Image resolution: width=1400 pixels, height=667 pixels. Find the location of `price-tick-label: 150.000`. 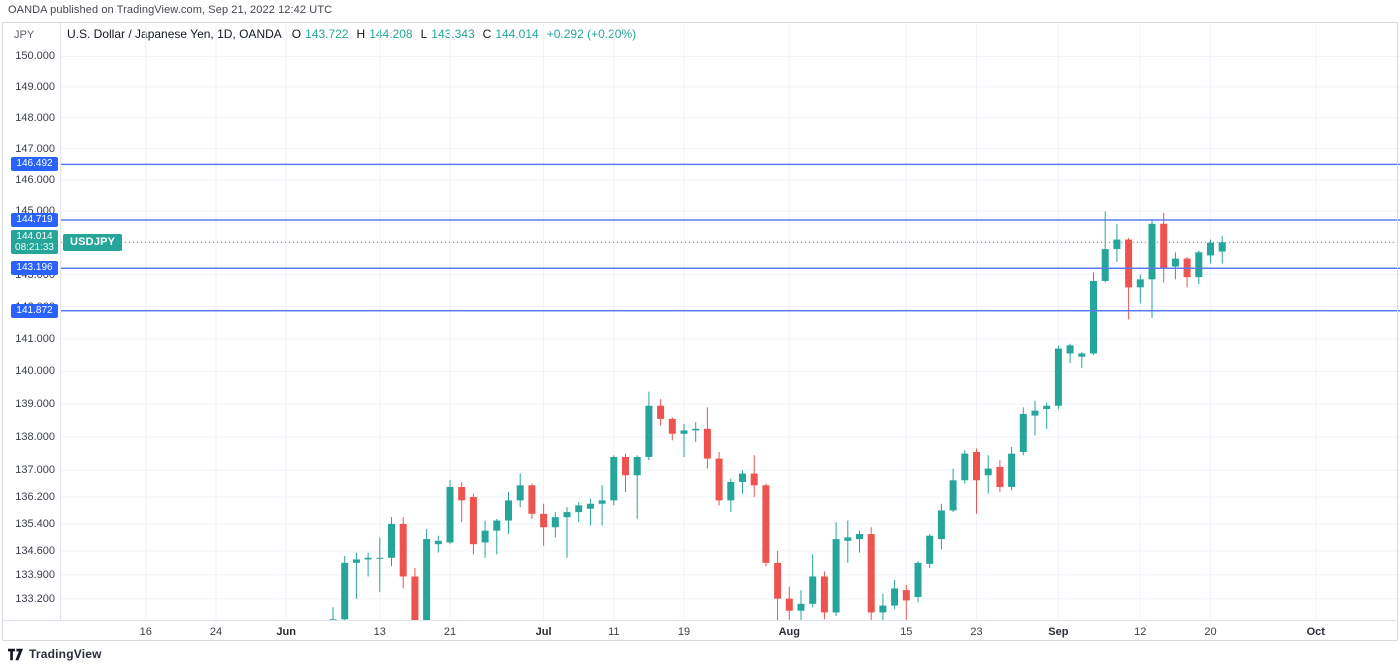

price-tick-label: 150.000 is located at coordinates (35, 56).